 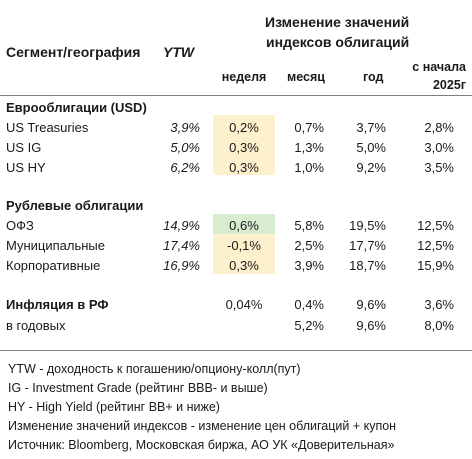 I want to click on row-month: 0,7%, so click(x=309, y=127).